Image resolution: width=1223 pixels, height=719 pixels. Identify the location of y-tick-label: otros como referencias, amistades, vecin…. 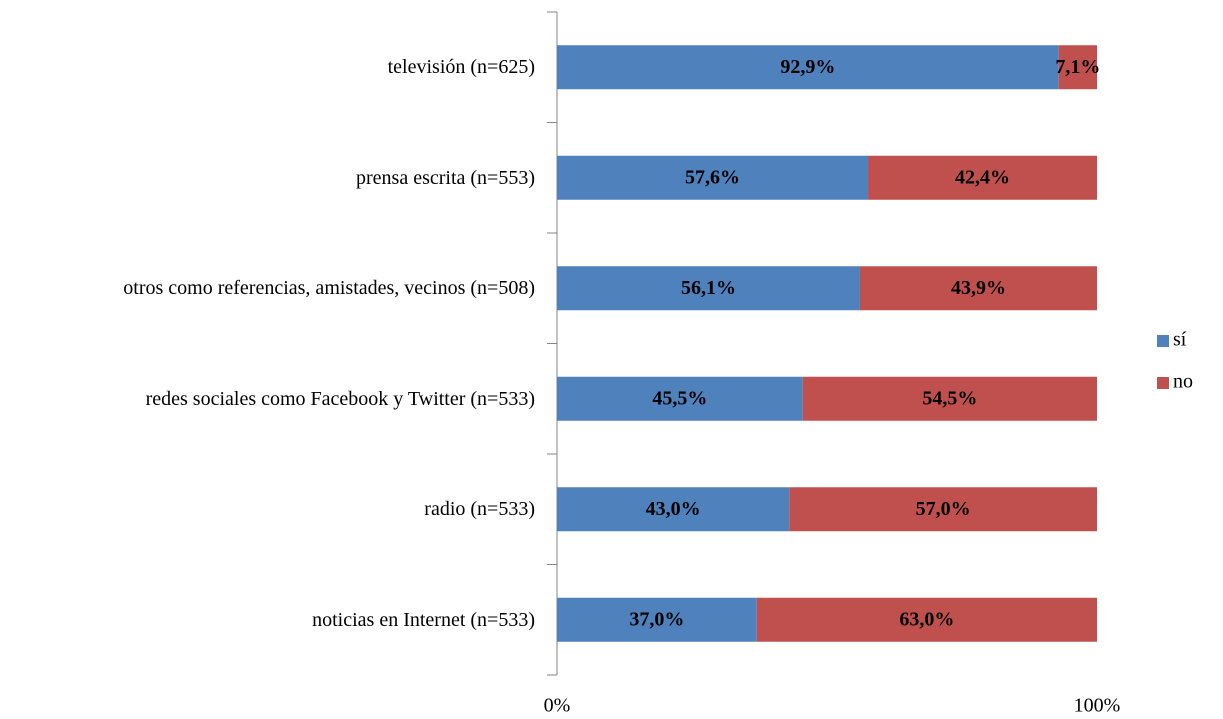
(329, 288).